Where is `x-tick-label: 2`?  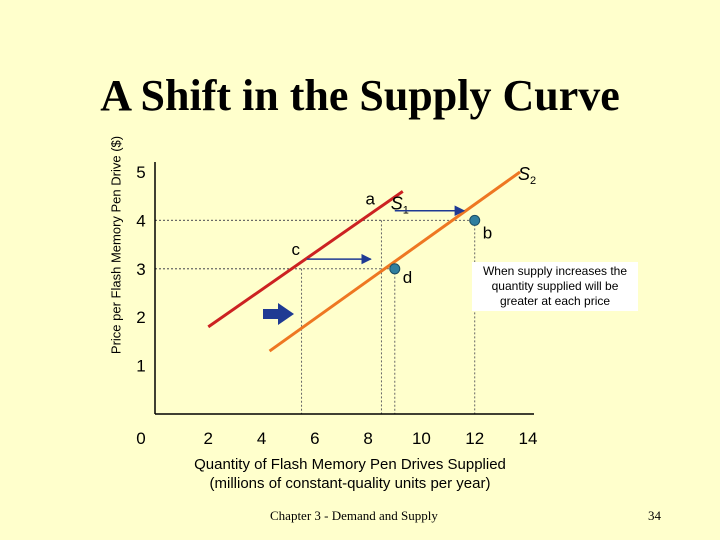
x-tick-label: 2 is located at coordinates (208, 438).